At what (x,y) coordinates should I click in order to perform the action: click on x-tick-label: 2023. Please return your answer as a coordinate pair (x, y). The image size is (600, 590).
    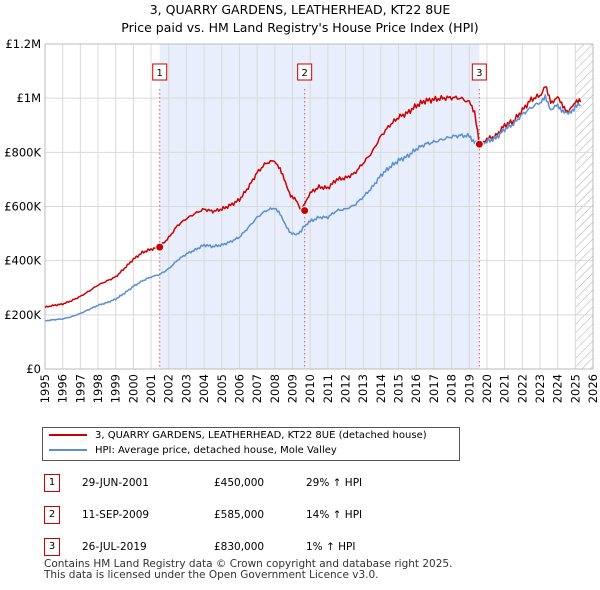
    Looking at the image, I should click on (540, 388).